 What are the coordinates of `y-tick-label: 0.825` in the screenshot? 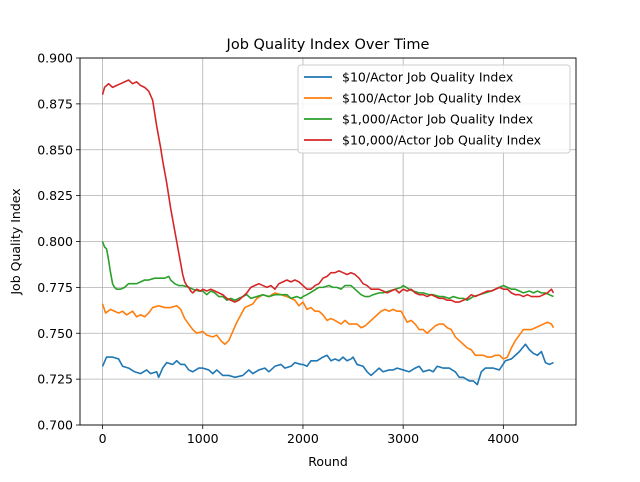 It's located at (55, 195).